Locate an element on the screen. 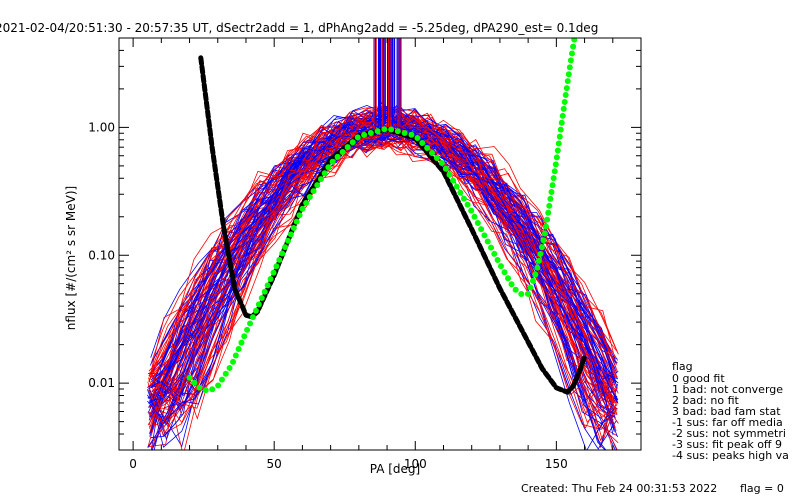 The image size is (800, 500). footer-flag: flag = 0 is located at coordinates (762, 488).